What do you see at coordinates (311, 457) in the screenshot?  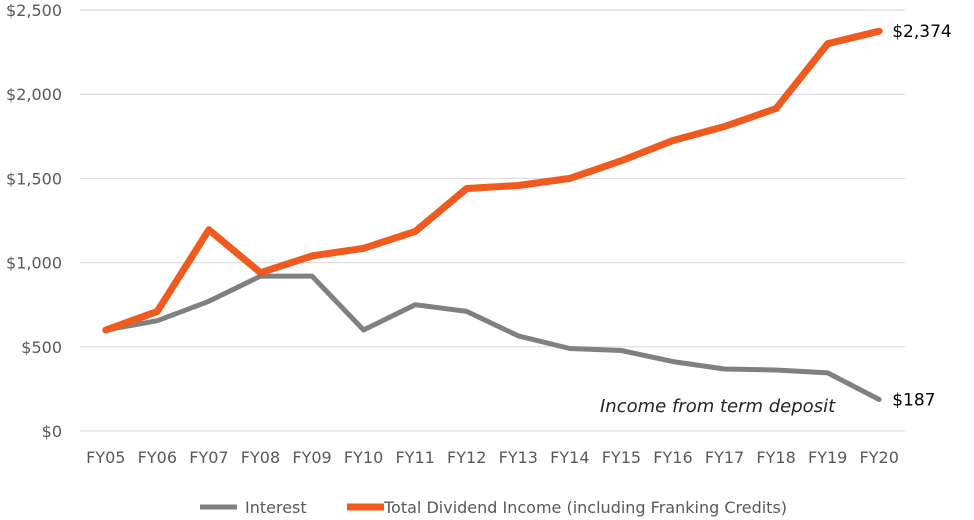 I see `x-tick-label: FY09` at bounding box center [311, 457].